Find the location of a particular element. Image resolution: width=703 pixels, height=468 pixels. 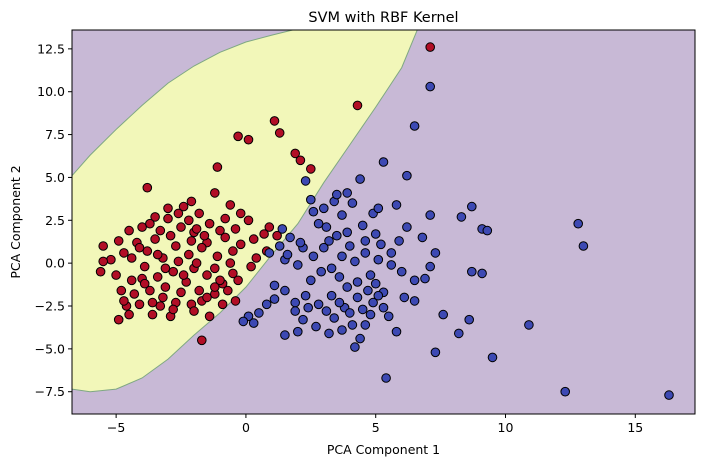

y-axis-label: PCA Component 2 is located at coordinates (15, 221).